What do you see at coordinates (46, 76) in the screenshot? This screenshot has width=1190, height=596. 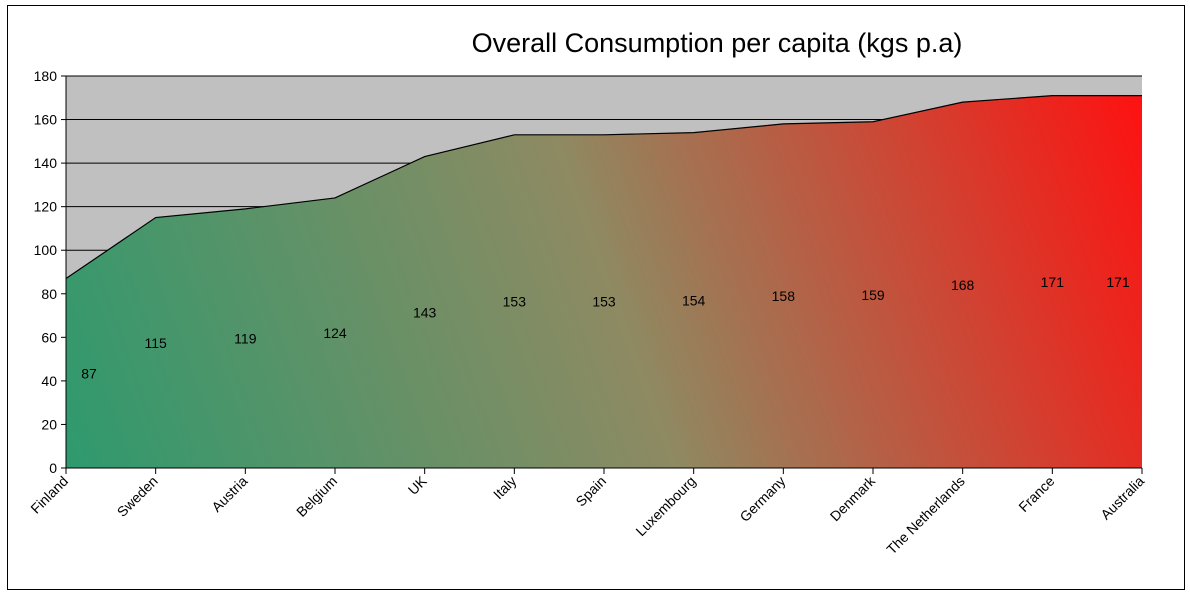 I see `y-tick-label: 180` at bounding box center [46, 76].